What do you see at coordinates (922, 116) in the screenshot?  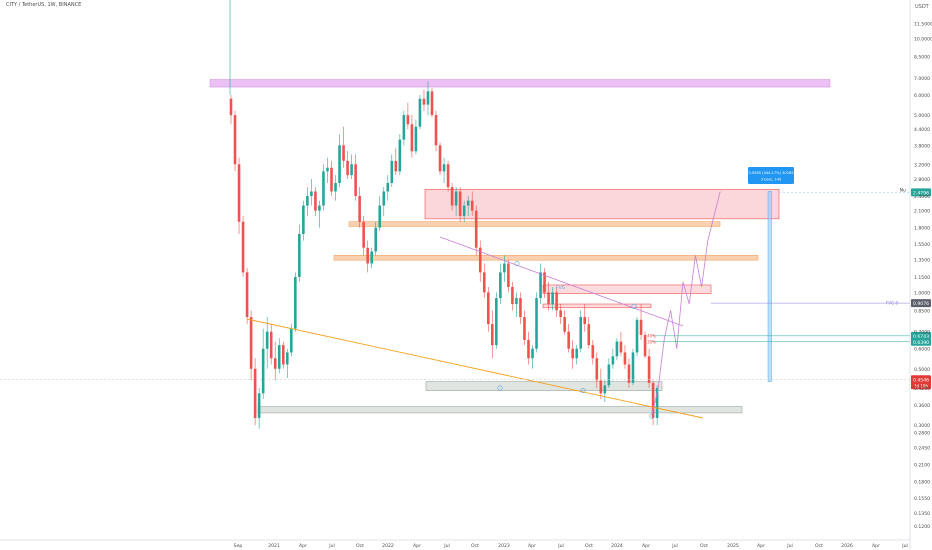 I see `price-tick-label: 5.0000` at bounding box center [922, 116].